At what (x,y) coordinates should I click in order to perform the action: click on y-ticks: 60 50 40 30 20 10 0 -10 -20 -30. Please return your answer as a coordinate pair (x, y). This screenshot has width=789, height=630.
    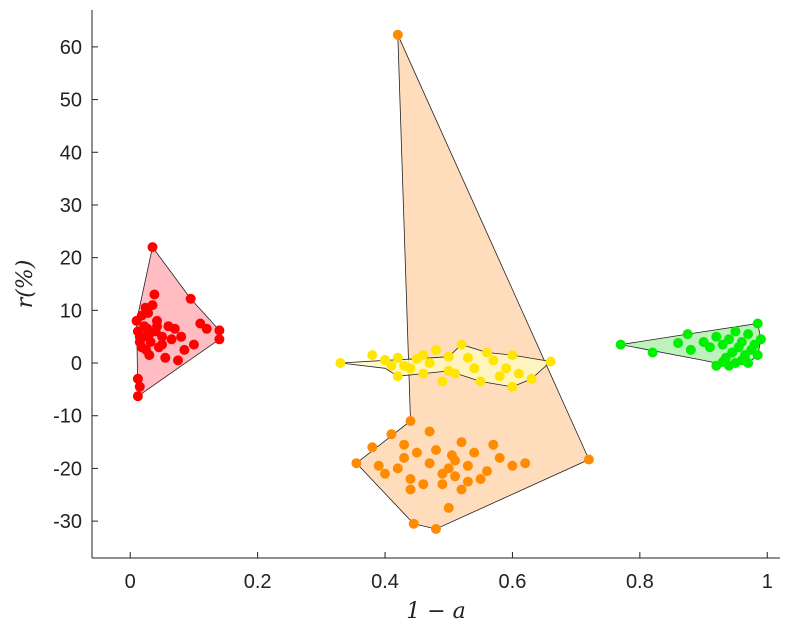
    Looking at the image, I should click on (75, 285).